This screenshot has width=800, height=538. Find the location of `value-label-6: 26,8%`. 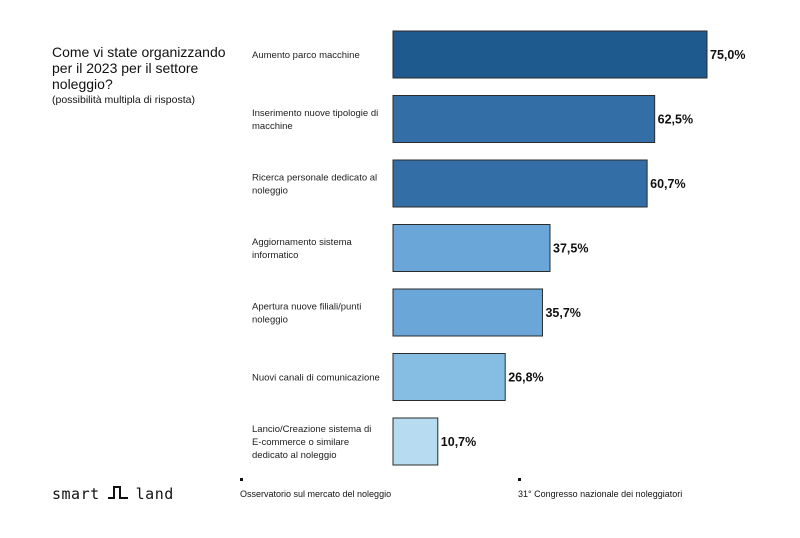

value-label-6: 26,8% is located at coordinates (525, 378).